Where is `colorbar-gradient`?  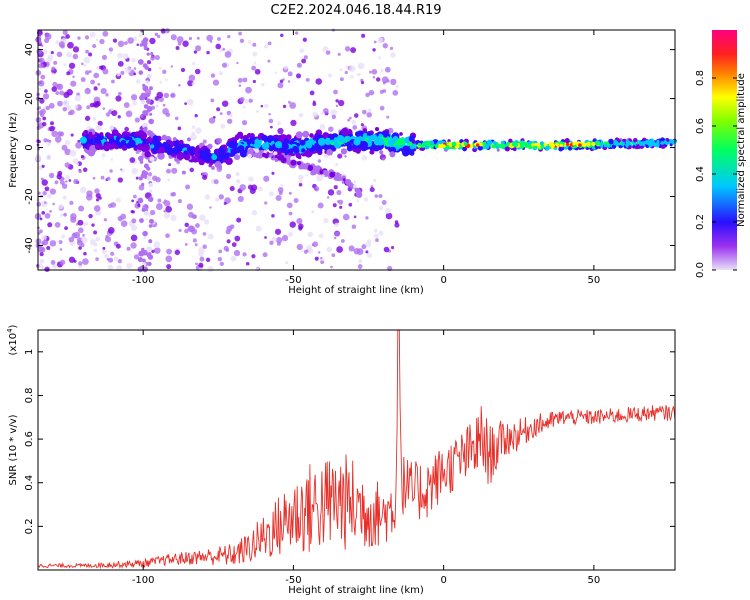
colorbar-gradient is located at coordinates (724, 150).